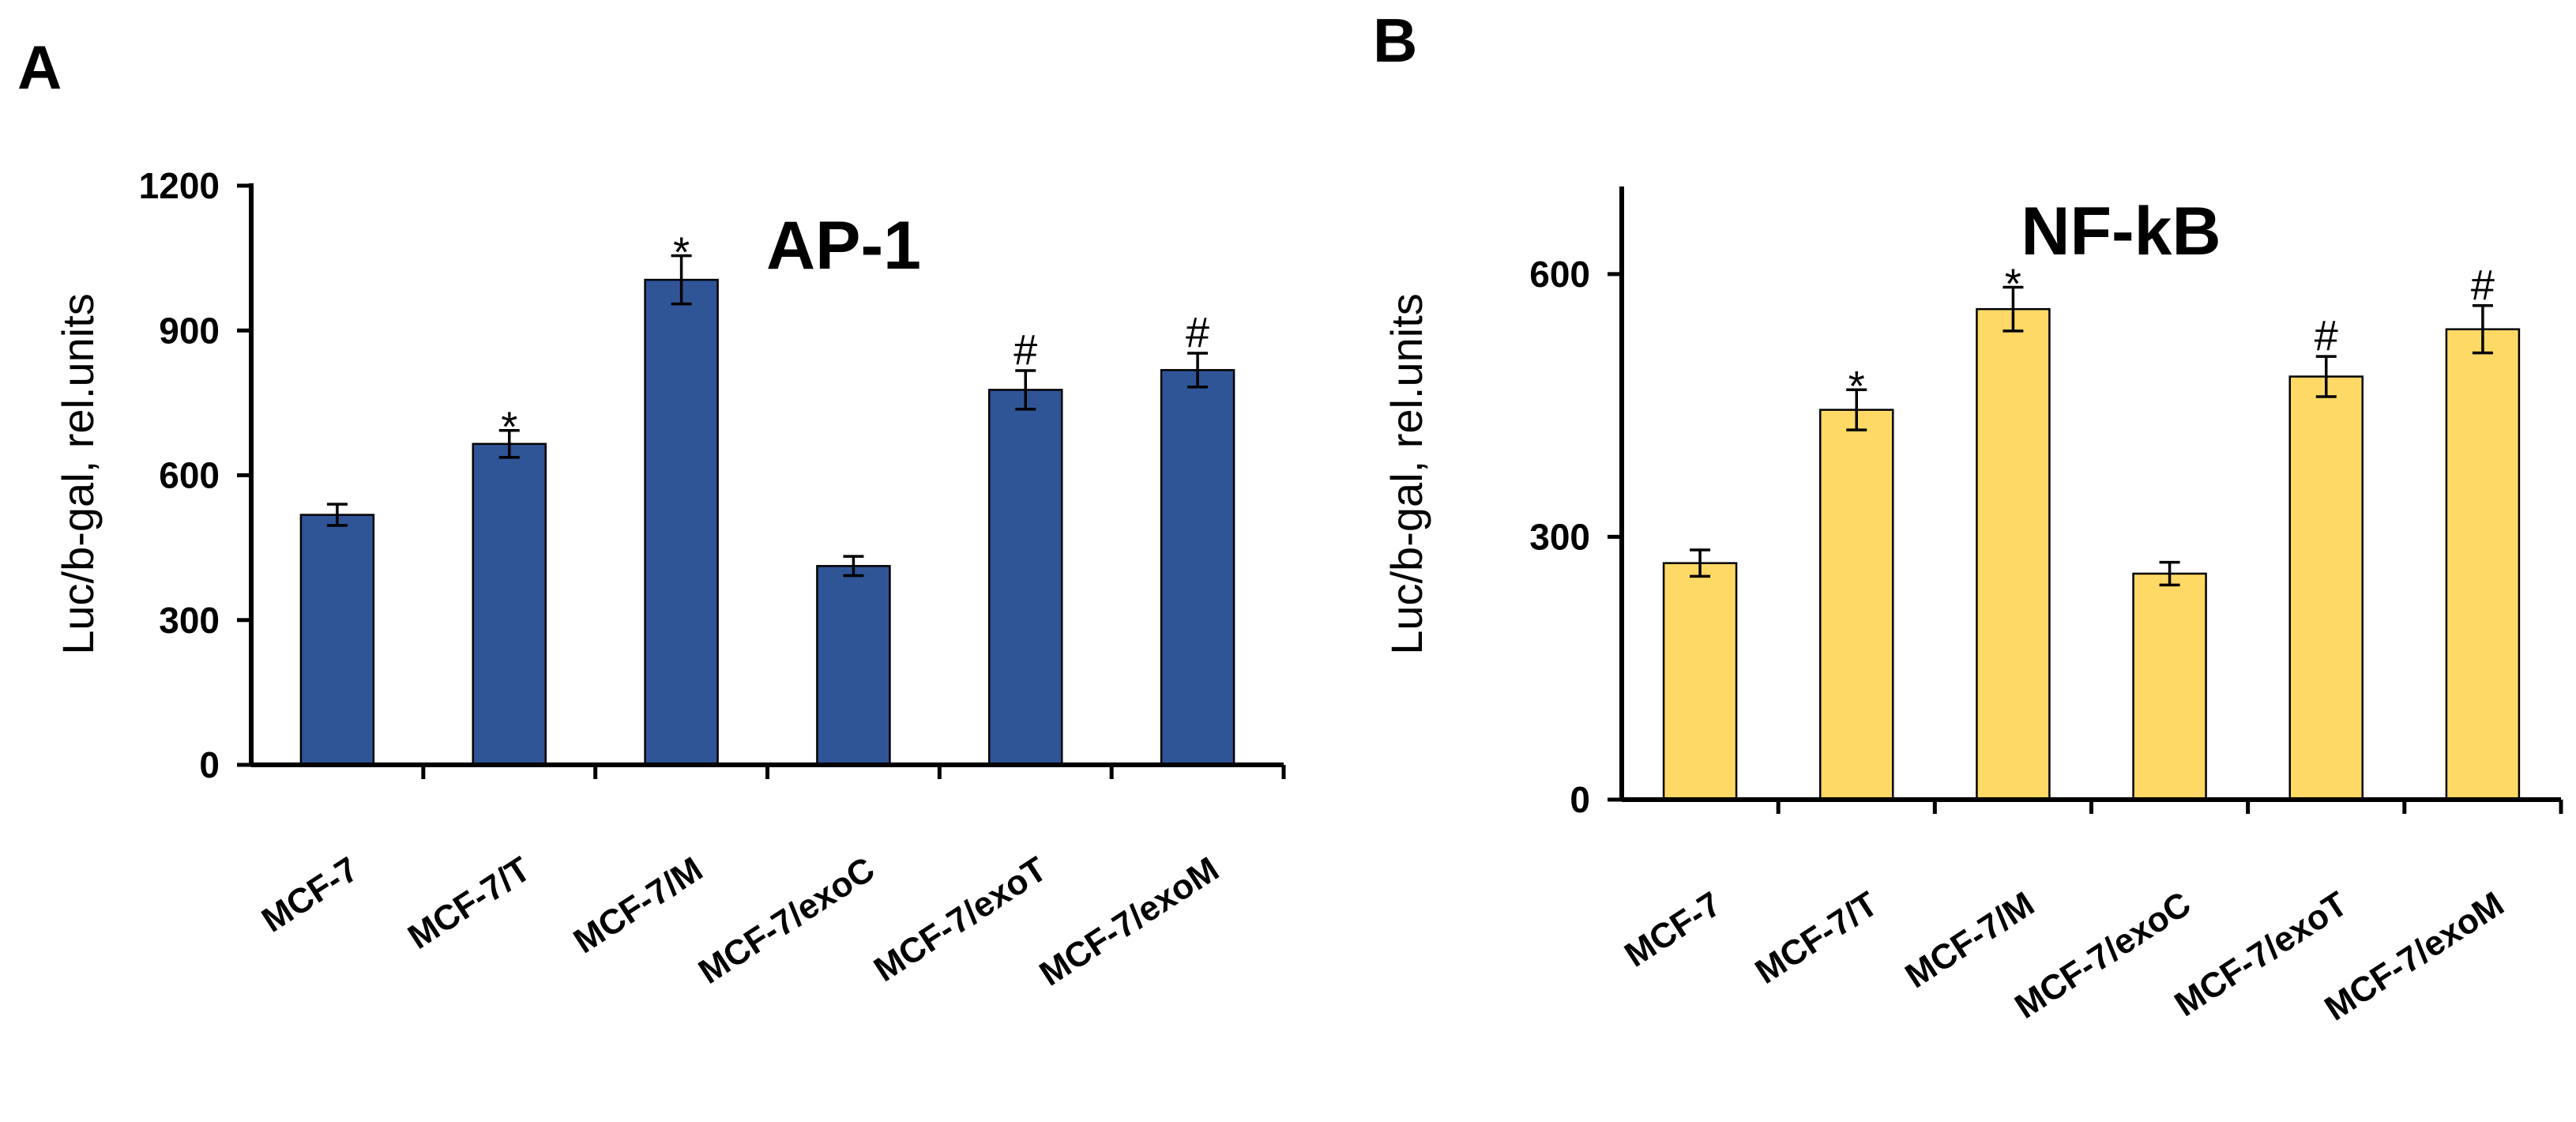 The width and height of the screenshot is (2576, 1122). Describe the element at coordinates (1395, 40) in the screenshot. I see `panel-letter: B` at that location.